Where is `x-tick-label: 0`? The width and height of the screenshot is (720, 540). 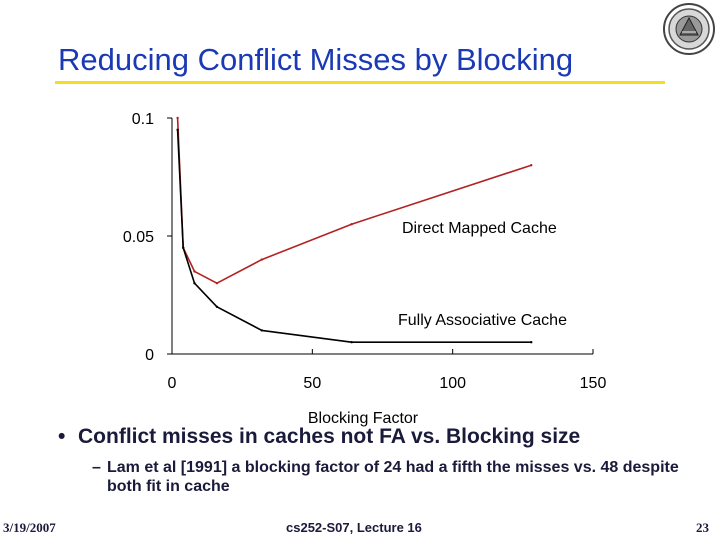 x-tick-label: 0 is located at coordinates (172, 383).